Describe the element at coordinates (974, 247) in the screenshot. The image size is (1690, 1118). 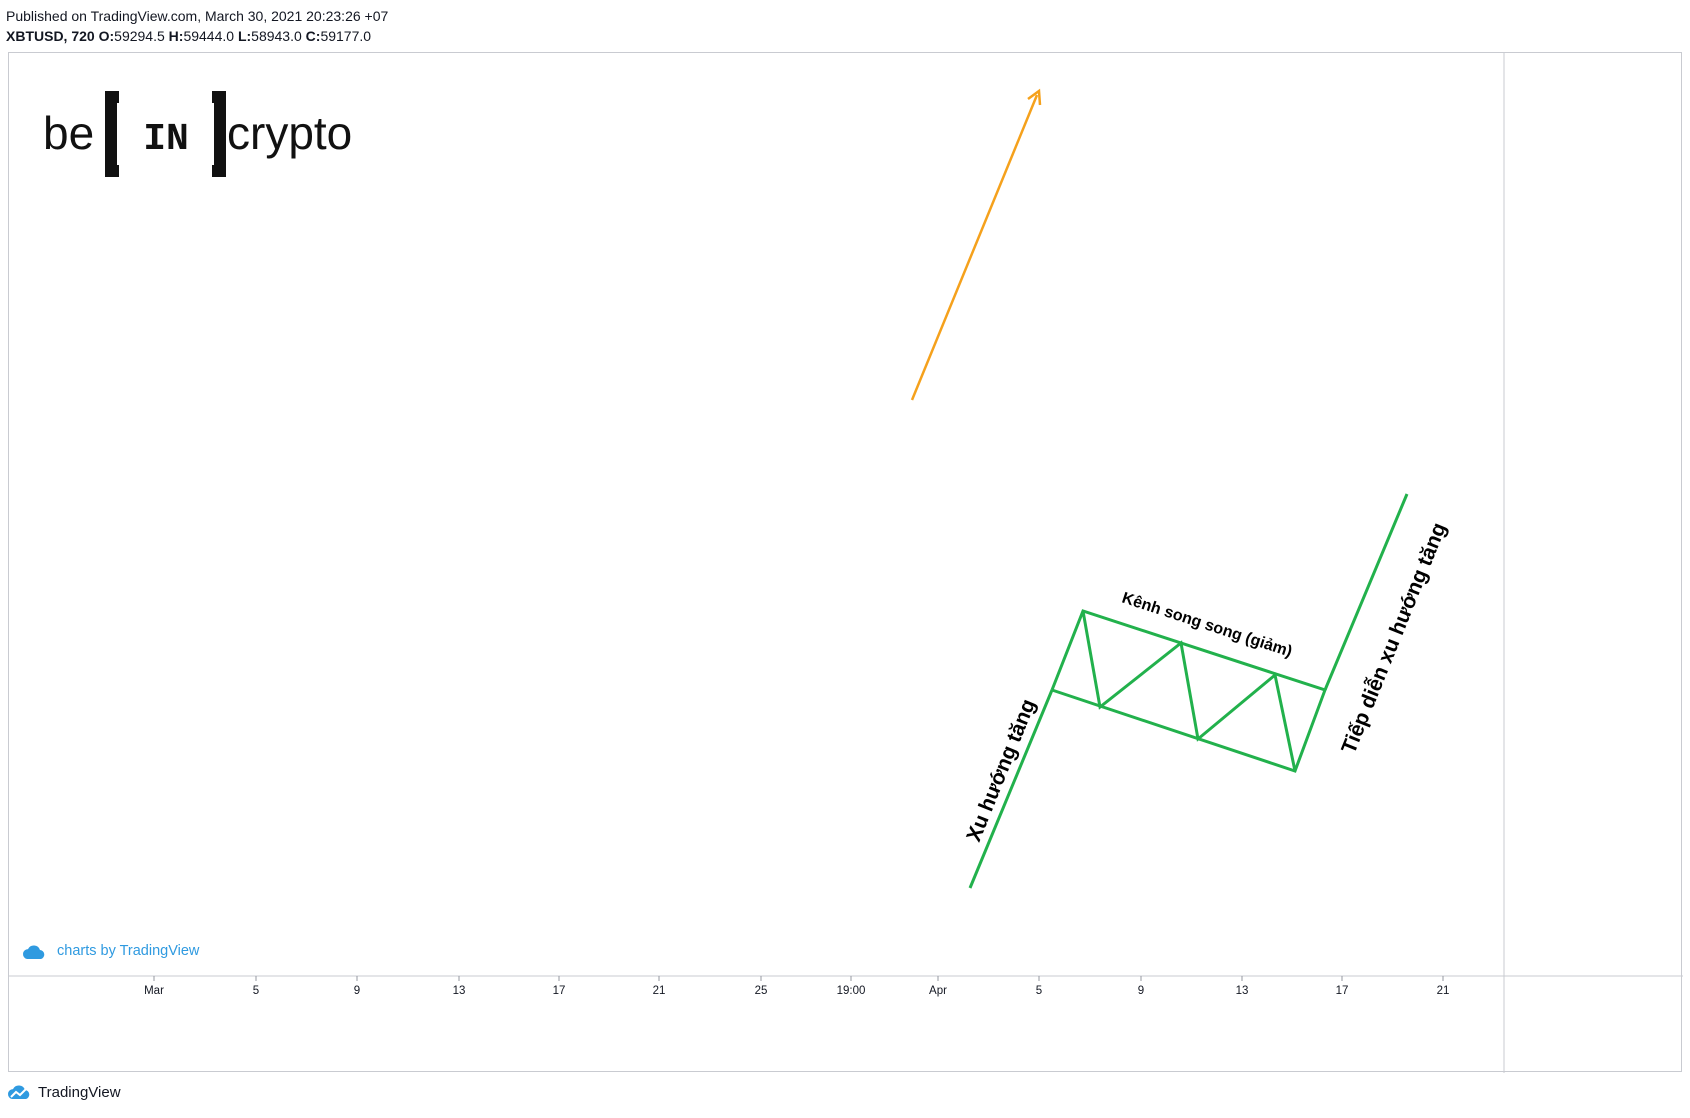
I see `projection-arrow` at that location.